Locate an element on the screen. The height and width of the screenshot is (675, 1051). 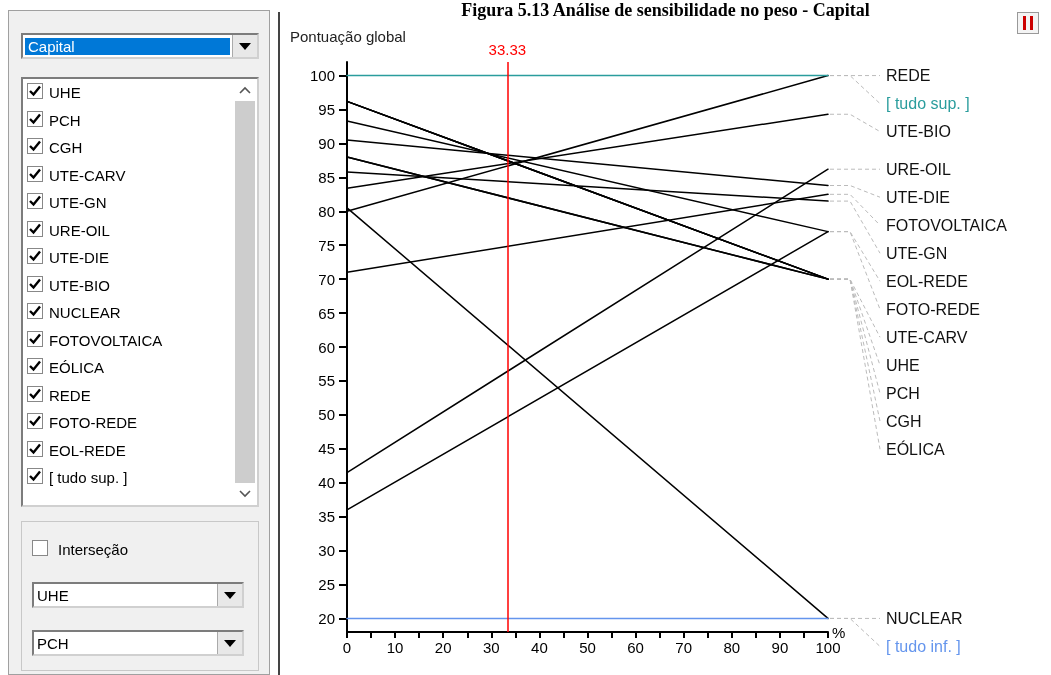
y-tick-label: 70 is located at coordinates (326, 279).